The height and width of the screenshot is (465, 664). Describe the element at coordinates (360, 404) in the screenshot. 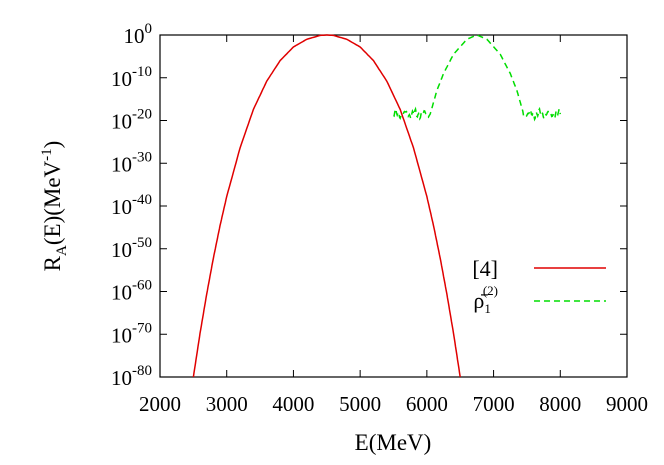

I see `x-tick-label: 5000` at that location.